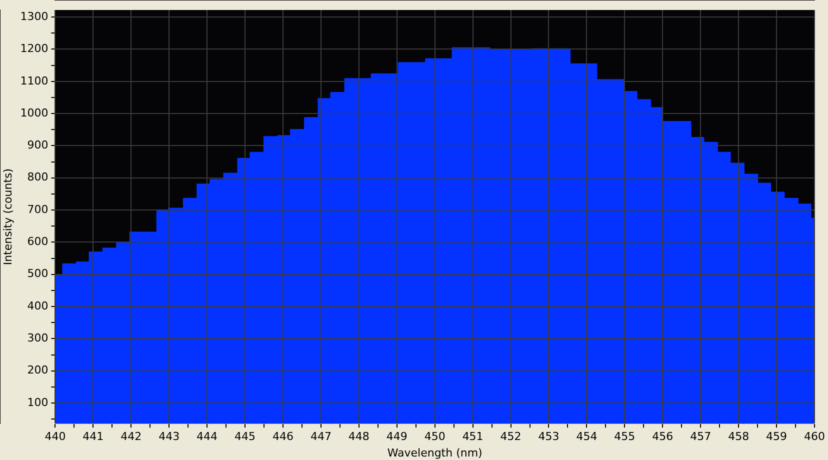 Image resolution: width=828 pixels, height=460 pixels. What do you see at coordinates (37, 177) in the screenshot?
I see `y-tick-label: 800` at bounding box center [37, 177].